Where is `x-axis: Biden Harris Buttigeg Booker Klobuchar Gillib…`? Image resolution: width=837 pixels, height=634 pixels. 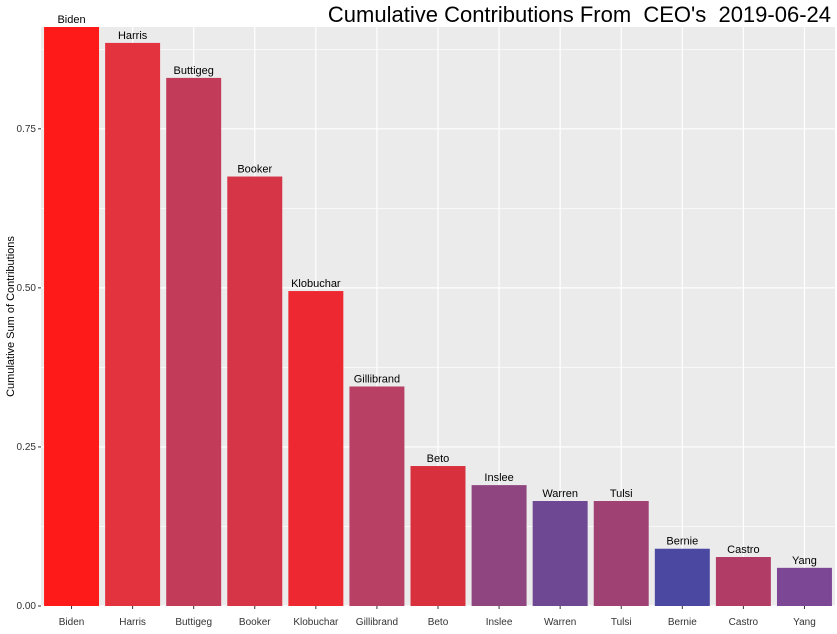 x-axis: Biden Harris Buttigeg Booker Klobuchar Gillib… is located at coordinates (437, 617).